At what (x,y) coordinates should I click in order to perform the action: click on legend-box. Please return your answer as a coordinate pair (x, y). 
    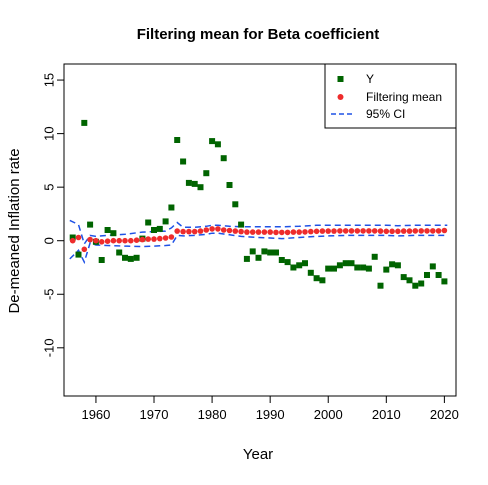
    Looking at the image, I should click on (390, 96).